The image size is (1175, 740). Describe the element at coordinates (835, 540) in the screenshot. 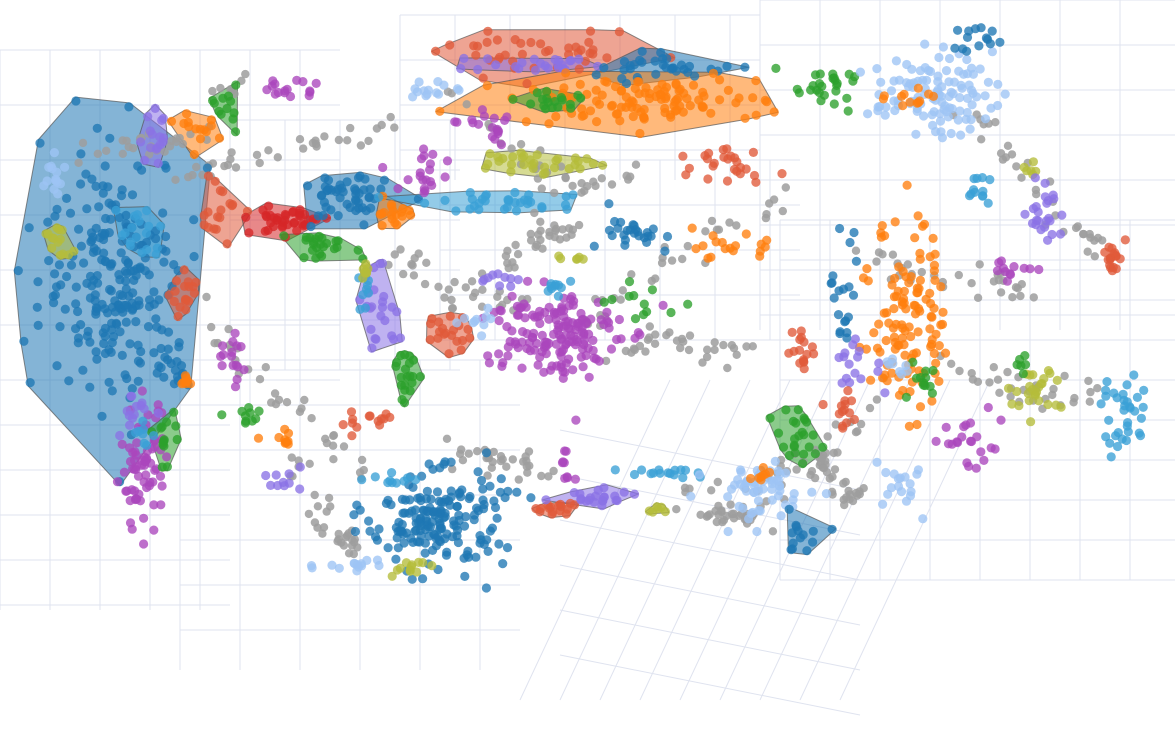

I see `grid-line-skew` at that location.